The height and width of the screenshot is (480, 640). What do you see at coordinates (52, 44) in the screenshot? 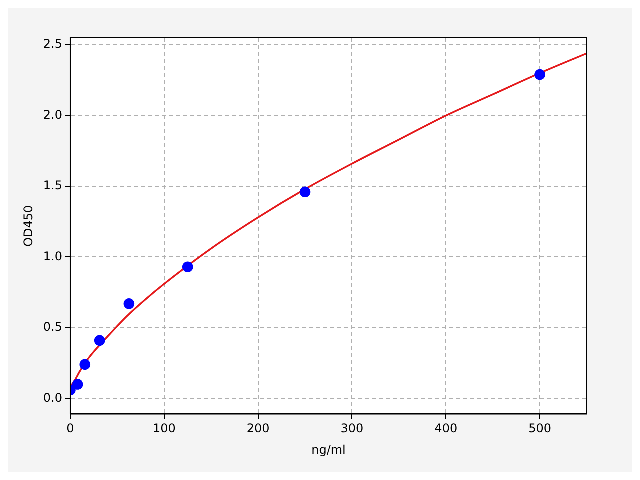
I see `y-tick-label: 2.5` at bounding box center [52, 44].